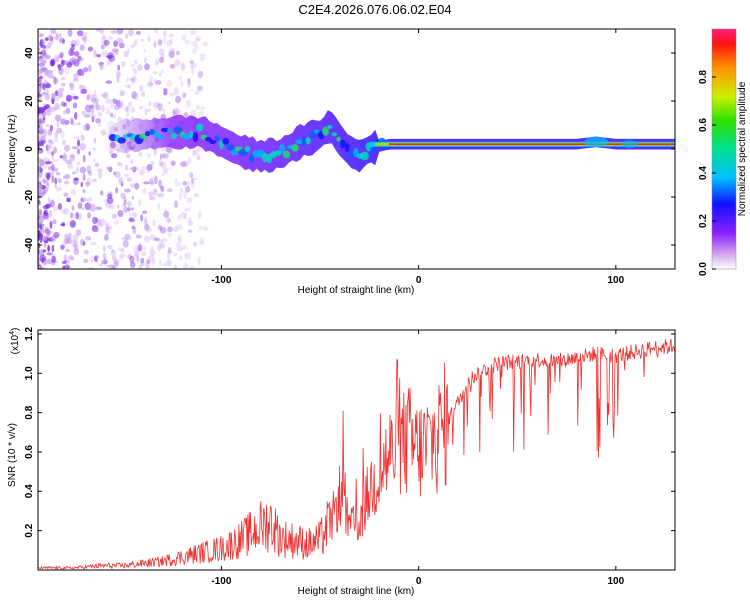 Image resolution: width=750 pixels, height=600 pixels. What do you see at coordinates (29, 53) in the screenshot?
I see `spectrogram-y-tick-label: 40` at bounding box center [29, 53].